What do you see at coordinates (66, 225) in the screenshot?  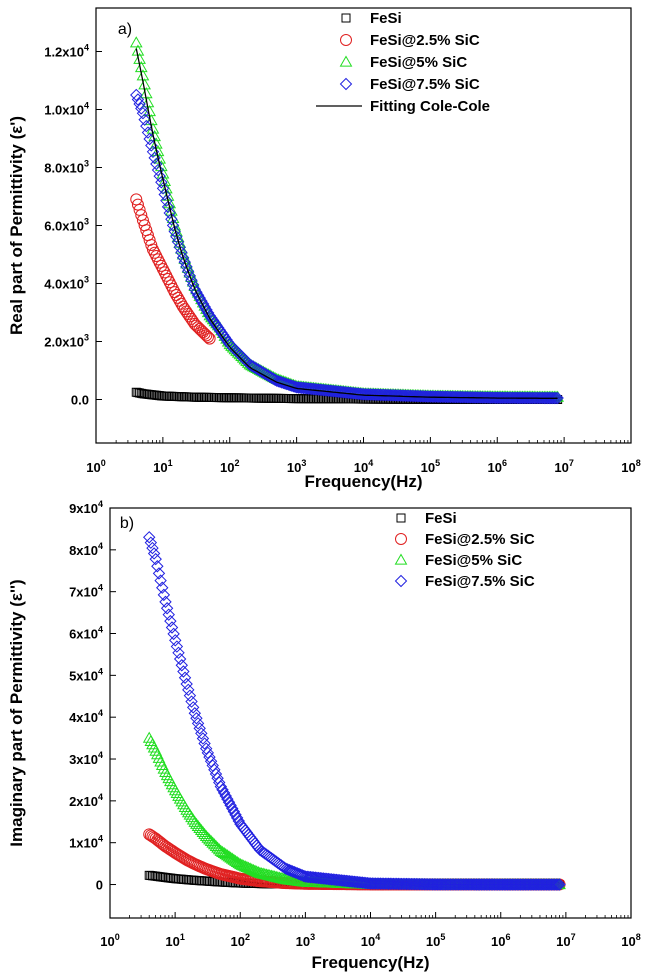 I see `y-tick-label: 6.0x10³` at bounding box center [66, 225].